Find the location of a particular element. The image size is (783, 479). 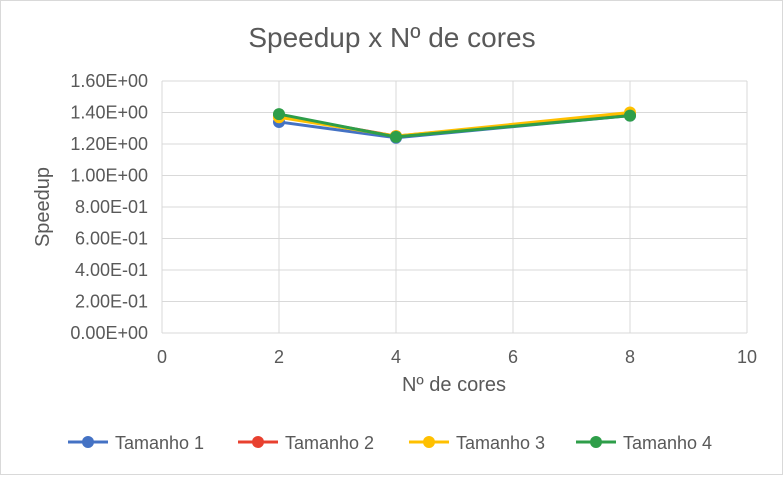

y-tick-label: 6.00E-01 is located at coordinates (111, 239).